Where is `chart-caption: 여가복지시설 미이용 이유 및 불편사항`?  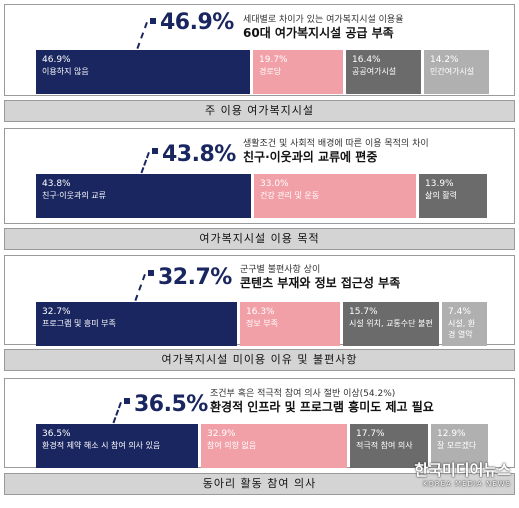 chart-caption: 여가복지시설 미이용 이유 및 불편사항 is located at coordinates (259, 360).